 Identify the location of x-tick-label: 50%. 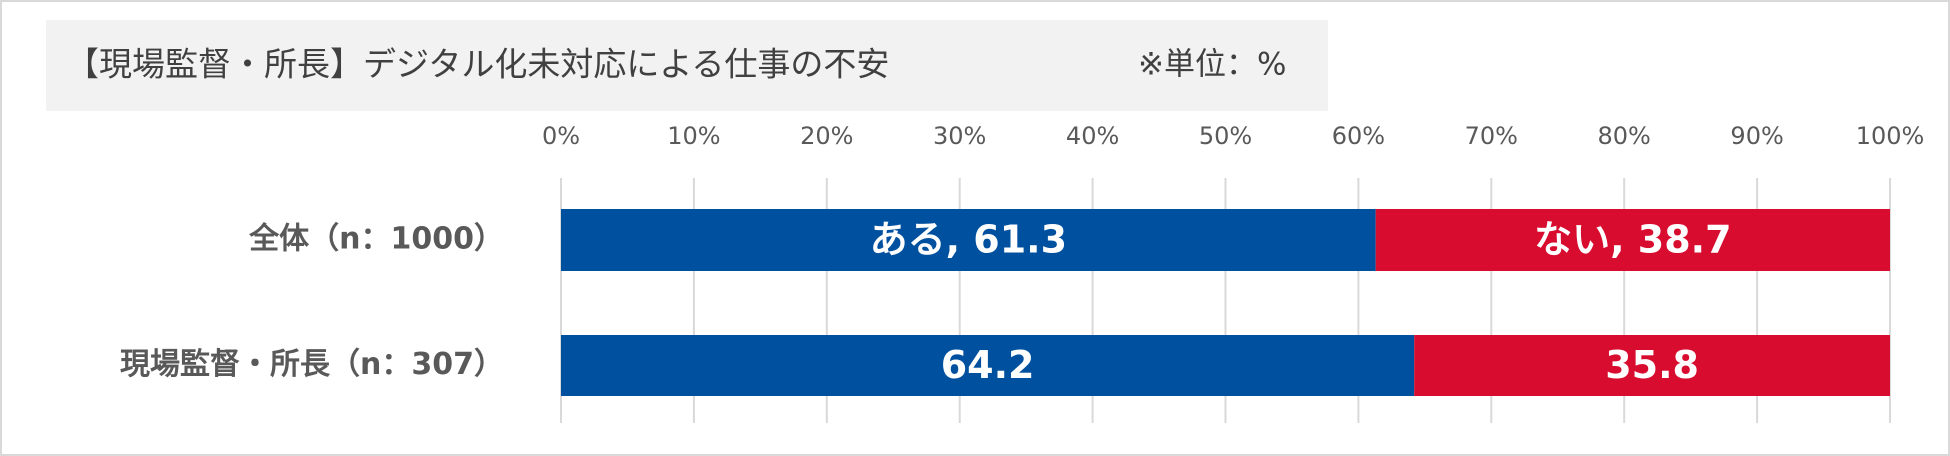
(1225, 136).